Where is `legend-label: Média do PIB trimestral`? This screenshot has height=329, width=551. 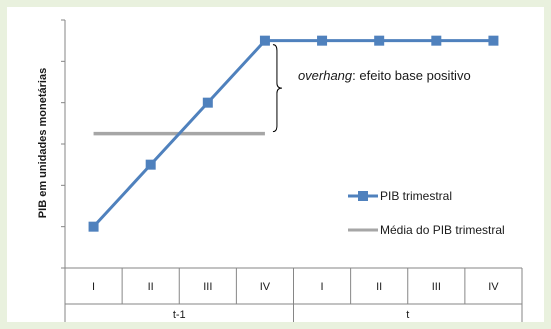 legend-label: Média do PIB trimestral is located at coordinates (442, 230).